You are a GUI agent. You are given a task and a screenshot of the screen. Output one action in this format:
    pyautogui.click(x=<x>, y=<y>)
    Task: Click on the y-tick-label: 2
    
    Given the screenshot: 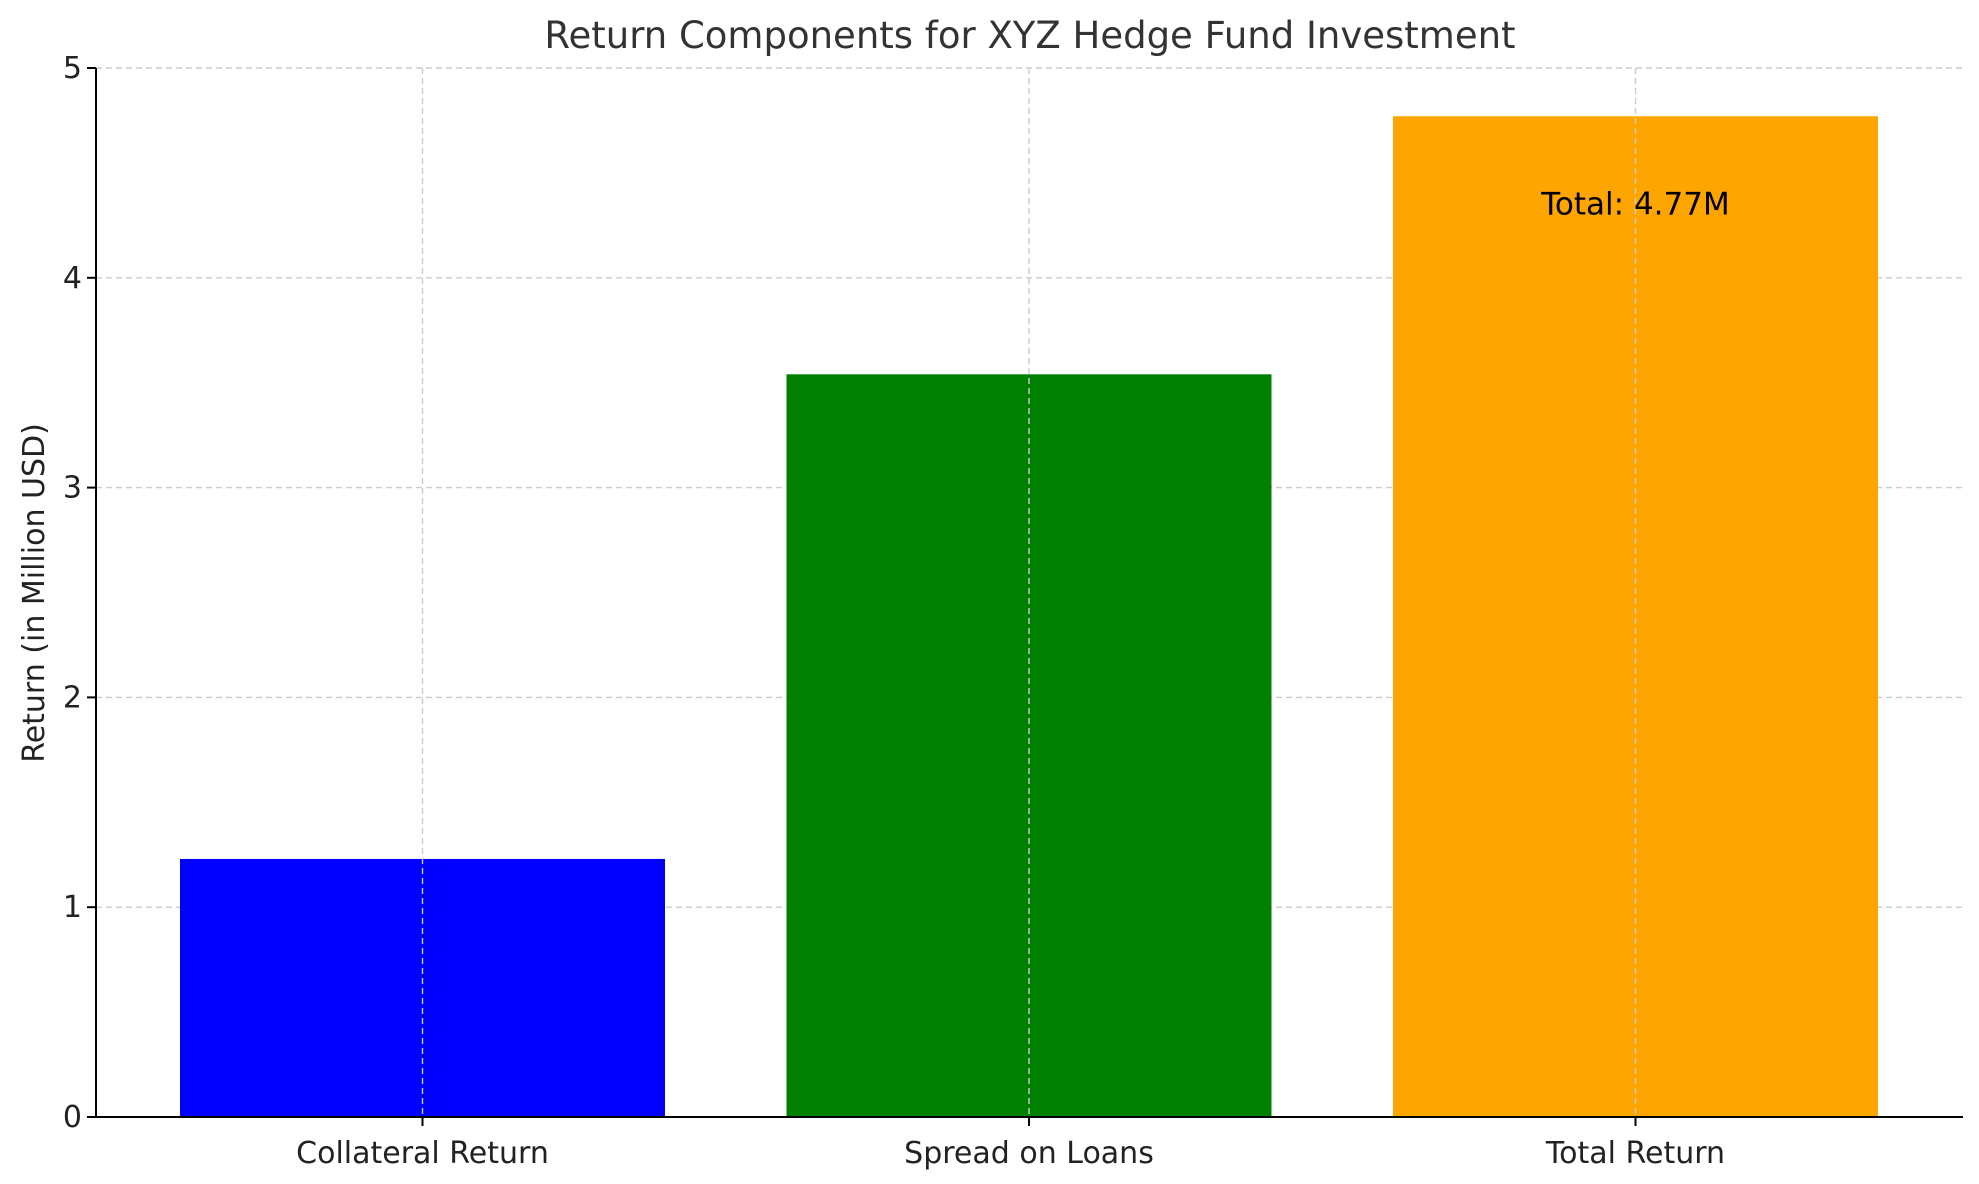 What is the action you would take?
    pyautogui.click(x=72, y=697)
    